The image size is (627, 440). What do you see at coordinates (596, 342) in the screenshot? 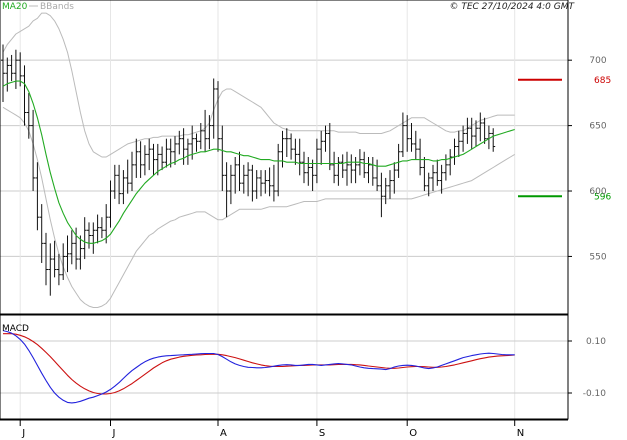
I see `macd-tick-label: 0.10` at bounding box center [596, 342].